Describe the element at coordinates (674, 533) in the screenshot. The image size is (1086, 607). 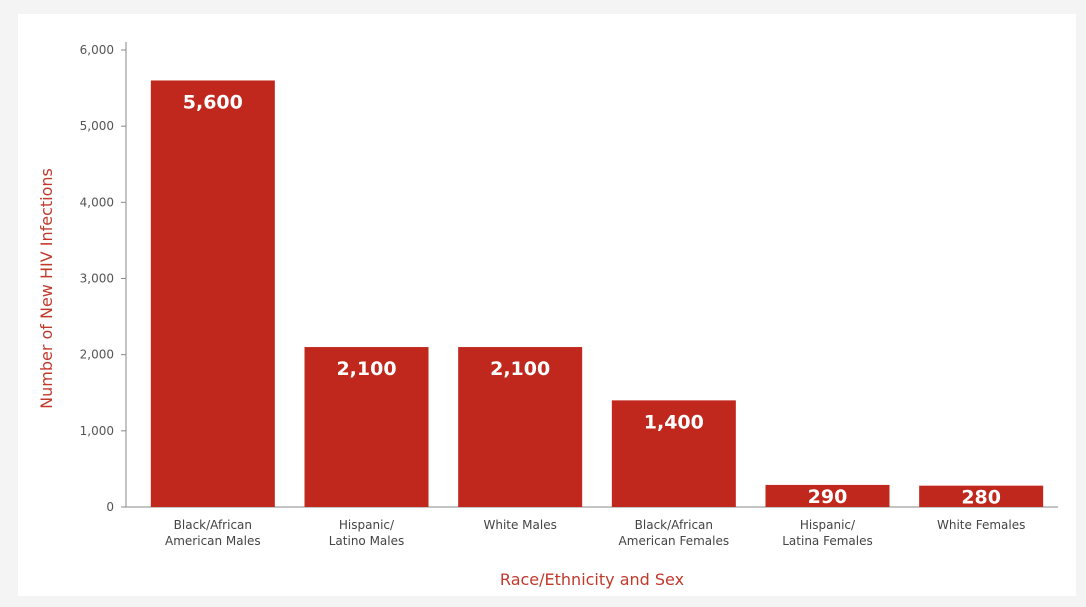
I see `category-label: Black/African American Females` at that location.